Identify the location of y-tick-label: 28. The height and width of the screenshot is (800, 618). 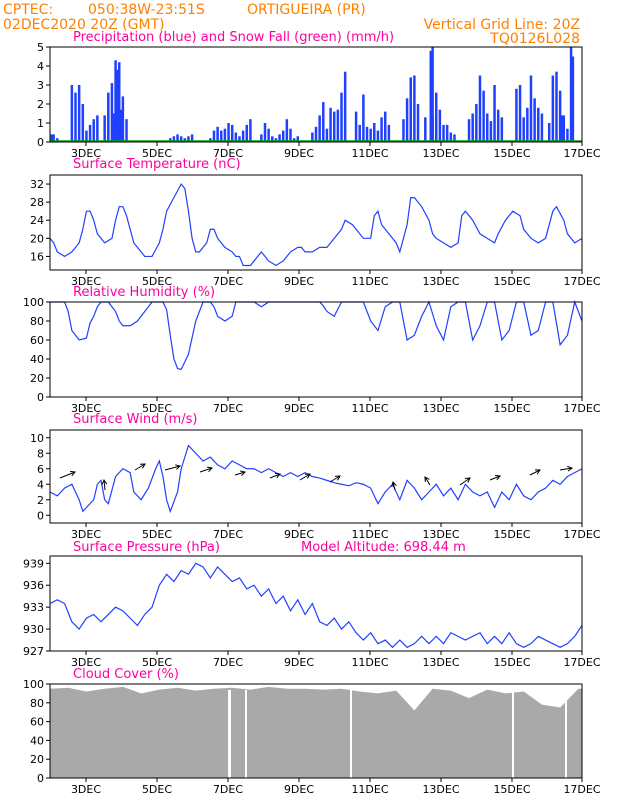
(37, 202).